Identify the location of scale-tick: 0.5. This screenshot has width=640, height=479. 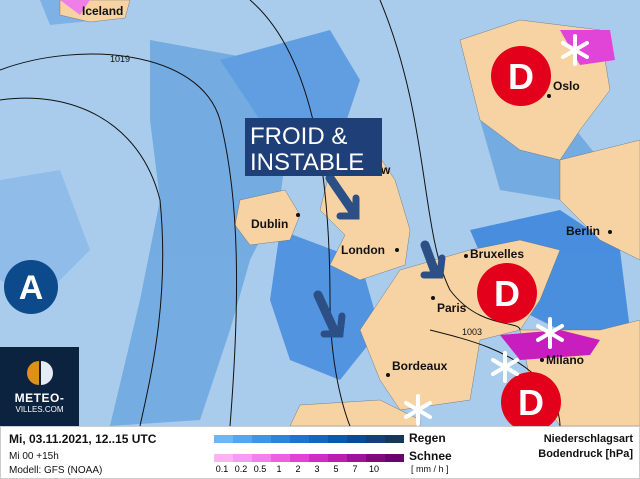
(260, 469).